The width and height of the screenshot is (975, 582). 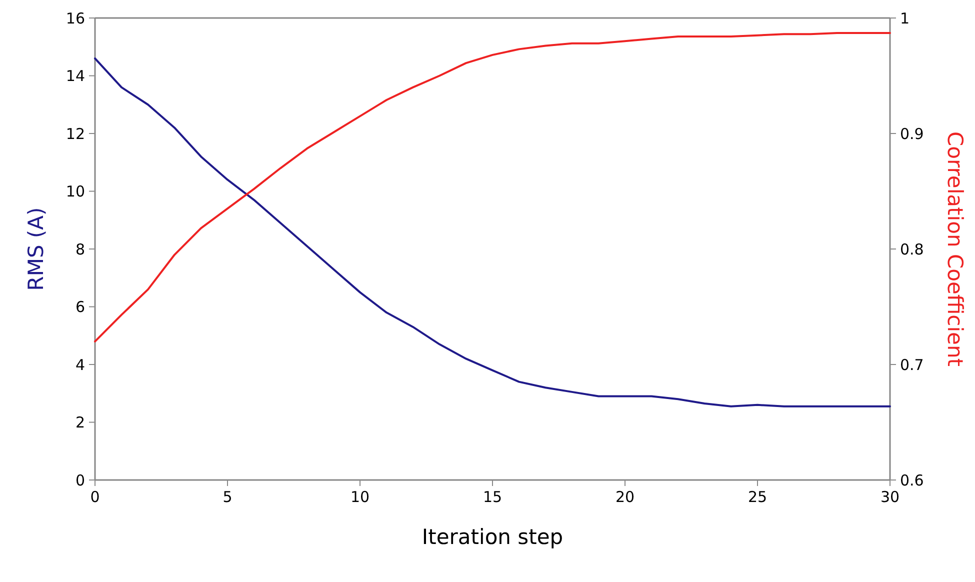 I want to click on y-tick-label: 12, so click(x=75, y=133).